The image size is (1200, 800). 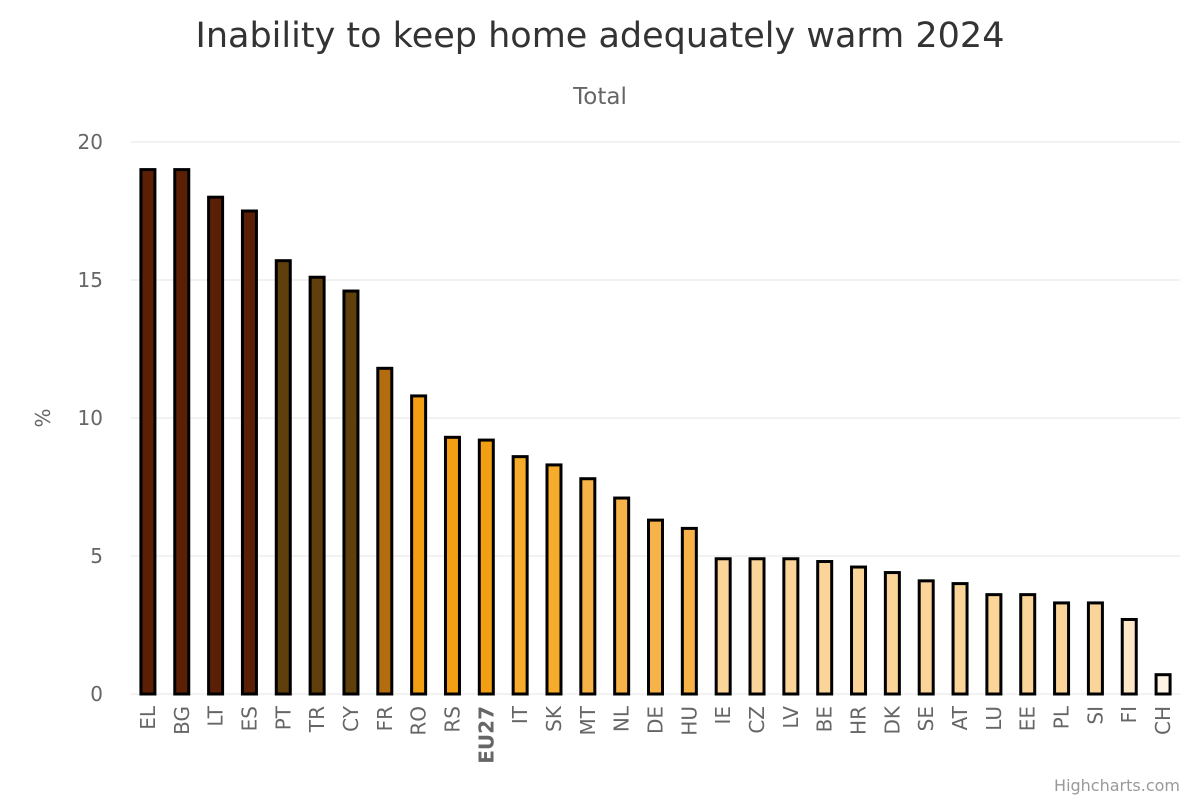 What do you see at coordinates (182, 720) in the screenshot?
I see `x-tick-label-bg: BG` at bounding box center [182, 720].